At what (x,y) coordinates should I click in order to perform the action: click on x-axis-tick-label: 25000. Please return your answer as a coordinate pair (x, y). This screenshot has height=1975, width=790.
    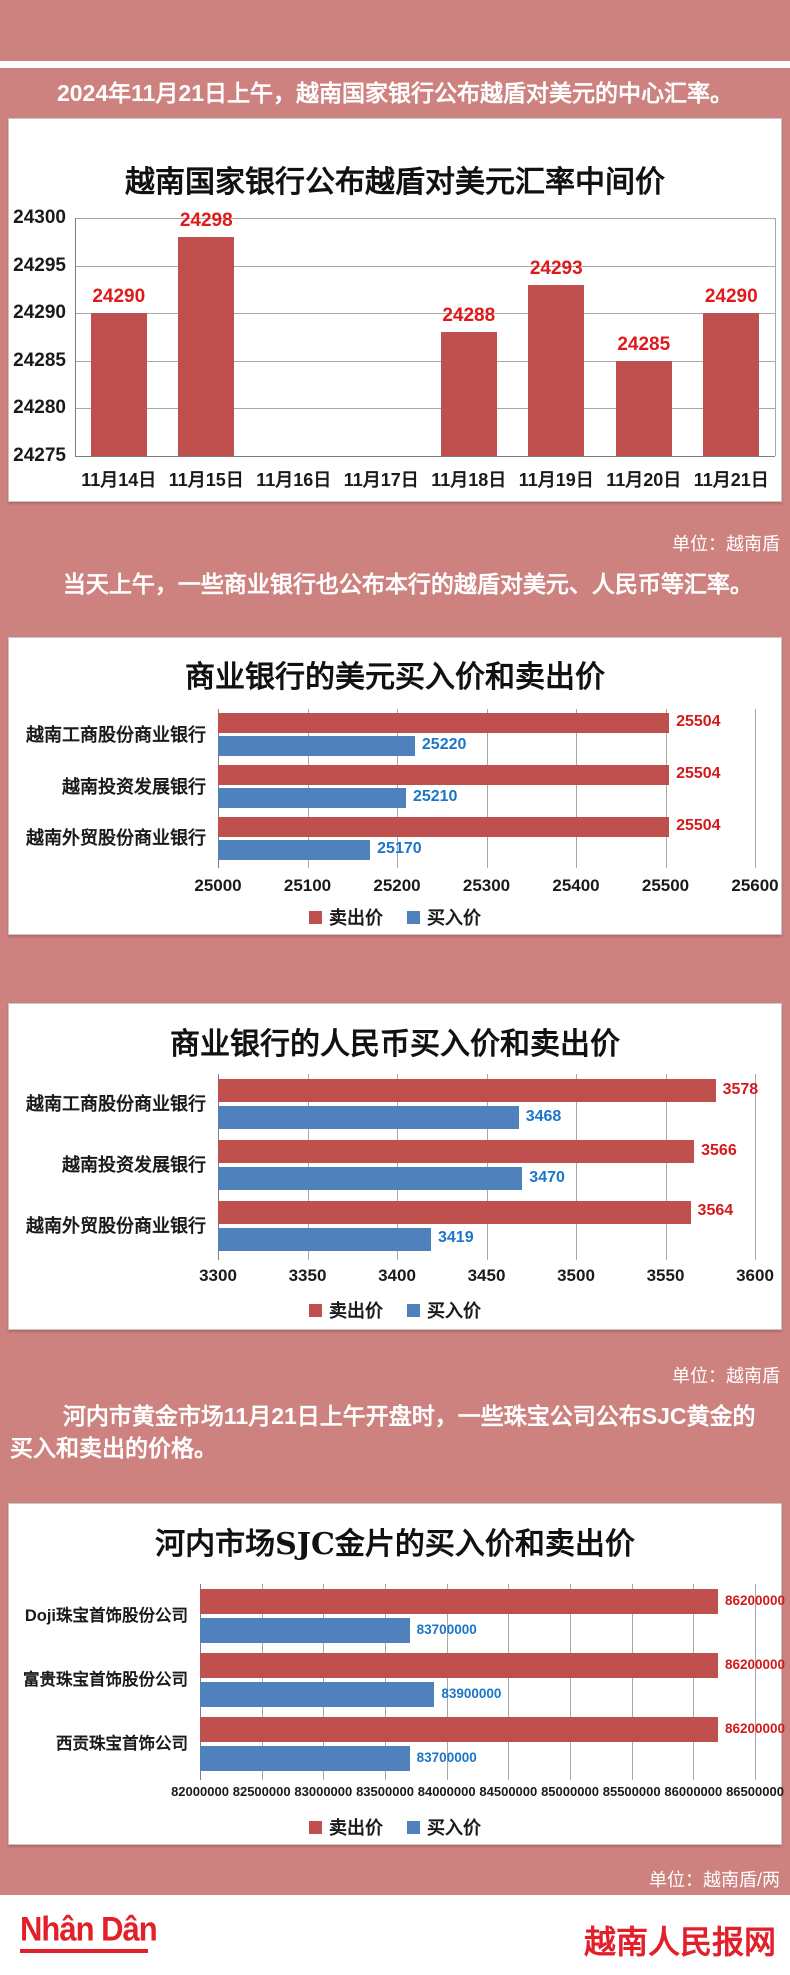
    Looking at the image, I should click on (218, 885).